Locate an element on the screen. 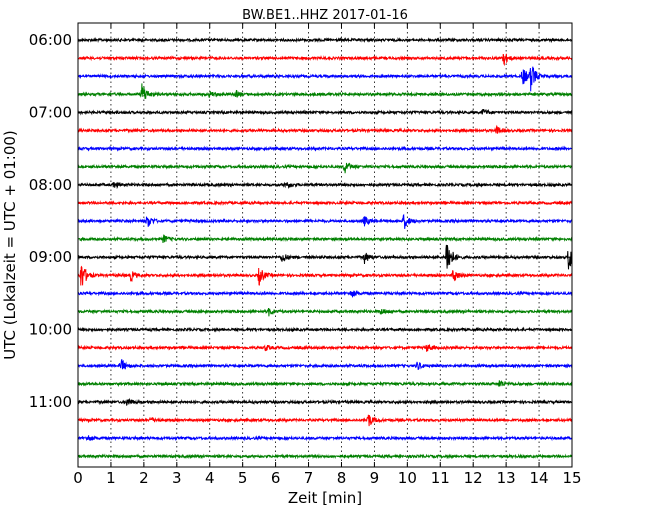 The height and width of the screenshot is (520, 650). x-tick-label: 14 is located at coordinates (539, 478).